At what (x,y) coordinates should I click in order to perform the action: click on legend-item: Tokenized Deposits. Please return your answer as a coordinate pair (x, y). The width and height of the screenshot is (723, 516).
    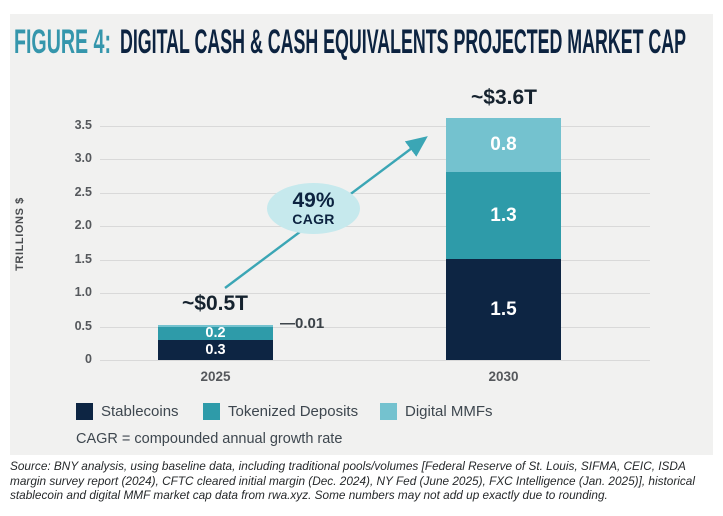
    Looking at the image, I should click on (280, 411).